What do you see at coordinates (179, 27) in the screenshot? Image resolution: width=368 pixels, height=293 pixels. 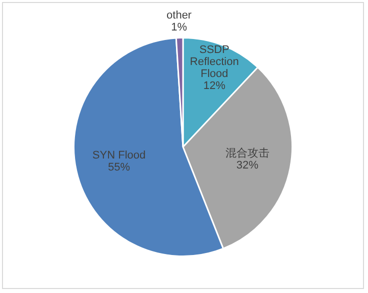 I see `data-label: 1%` at bounding box center [179, 27].